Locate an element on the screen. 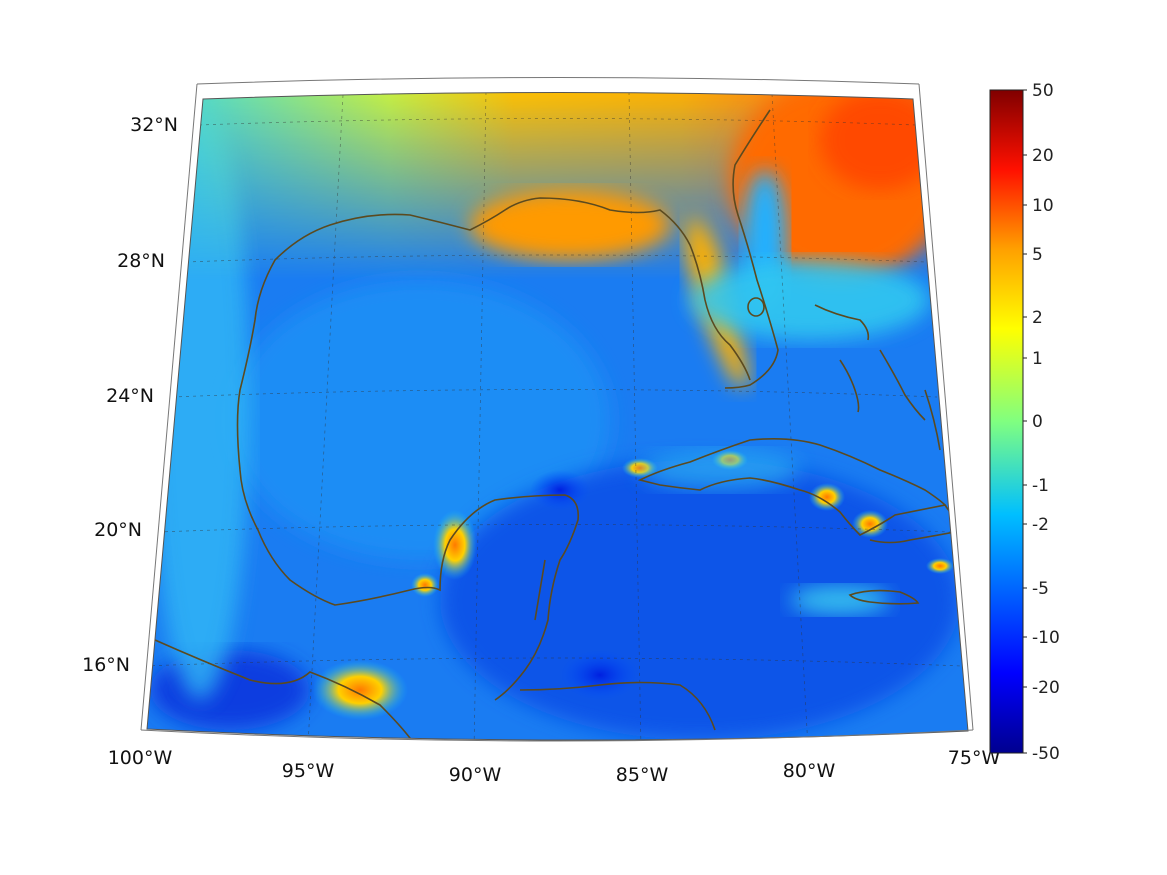 The width and height of the screenshot is (1167, 875). longitude-labels: 100°W 95°W 90°W 85°W 80°W 75°W is located at coordinates (554, 766).